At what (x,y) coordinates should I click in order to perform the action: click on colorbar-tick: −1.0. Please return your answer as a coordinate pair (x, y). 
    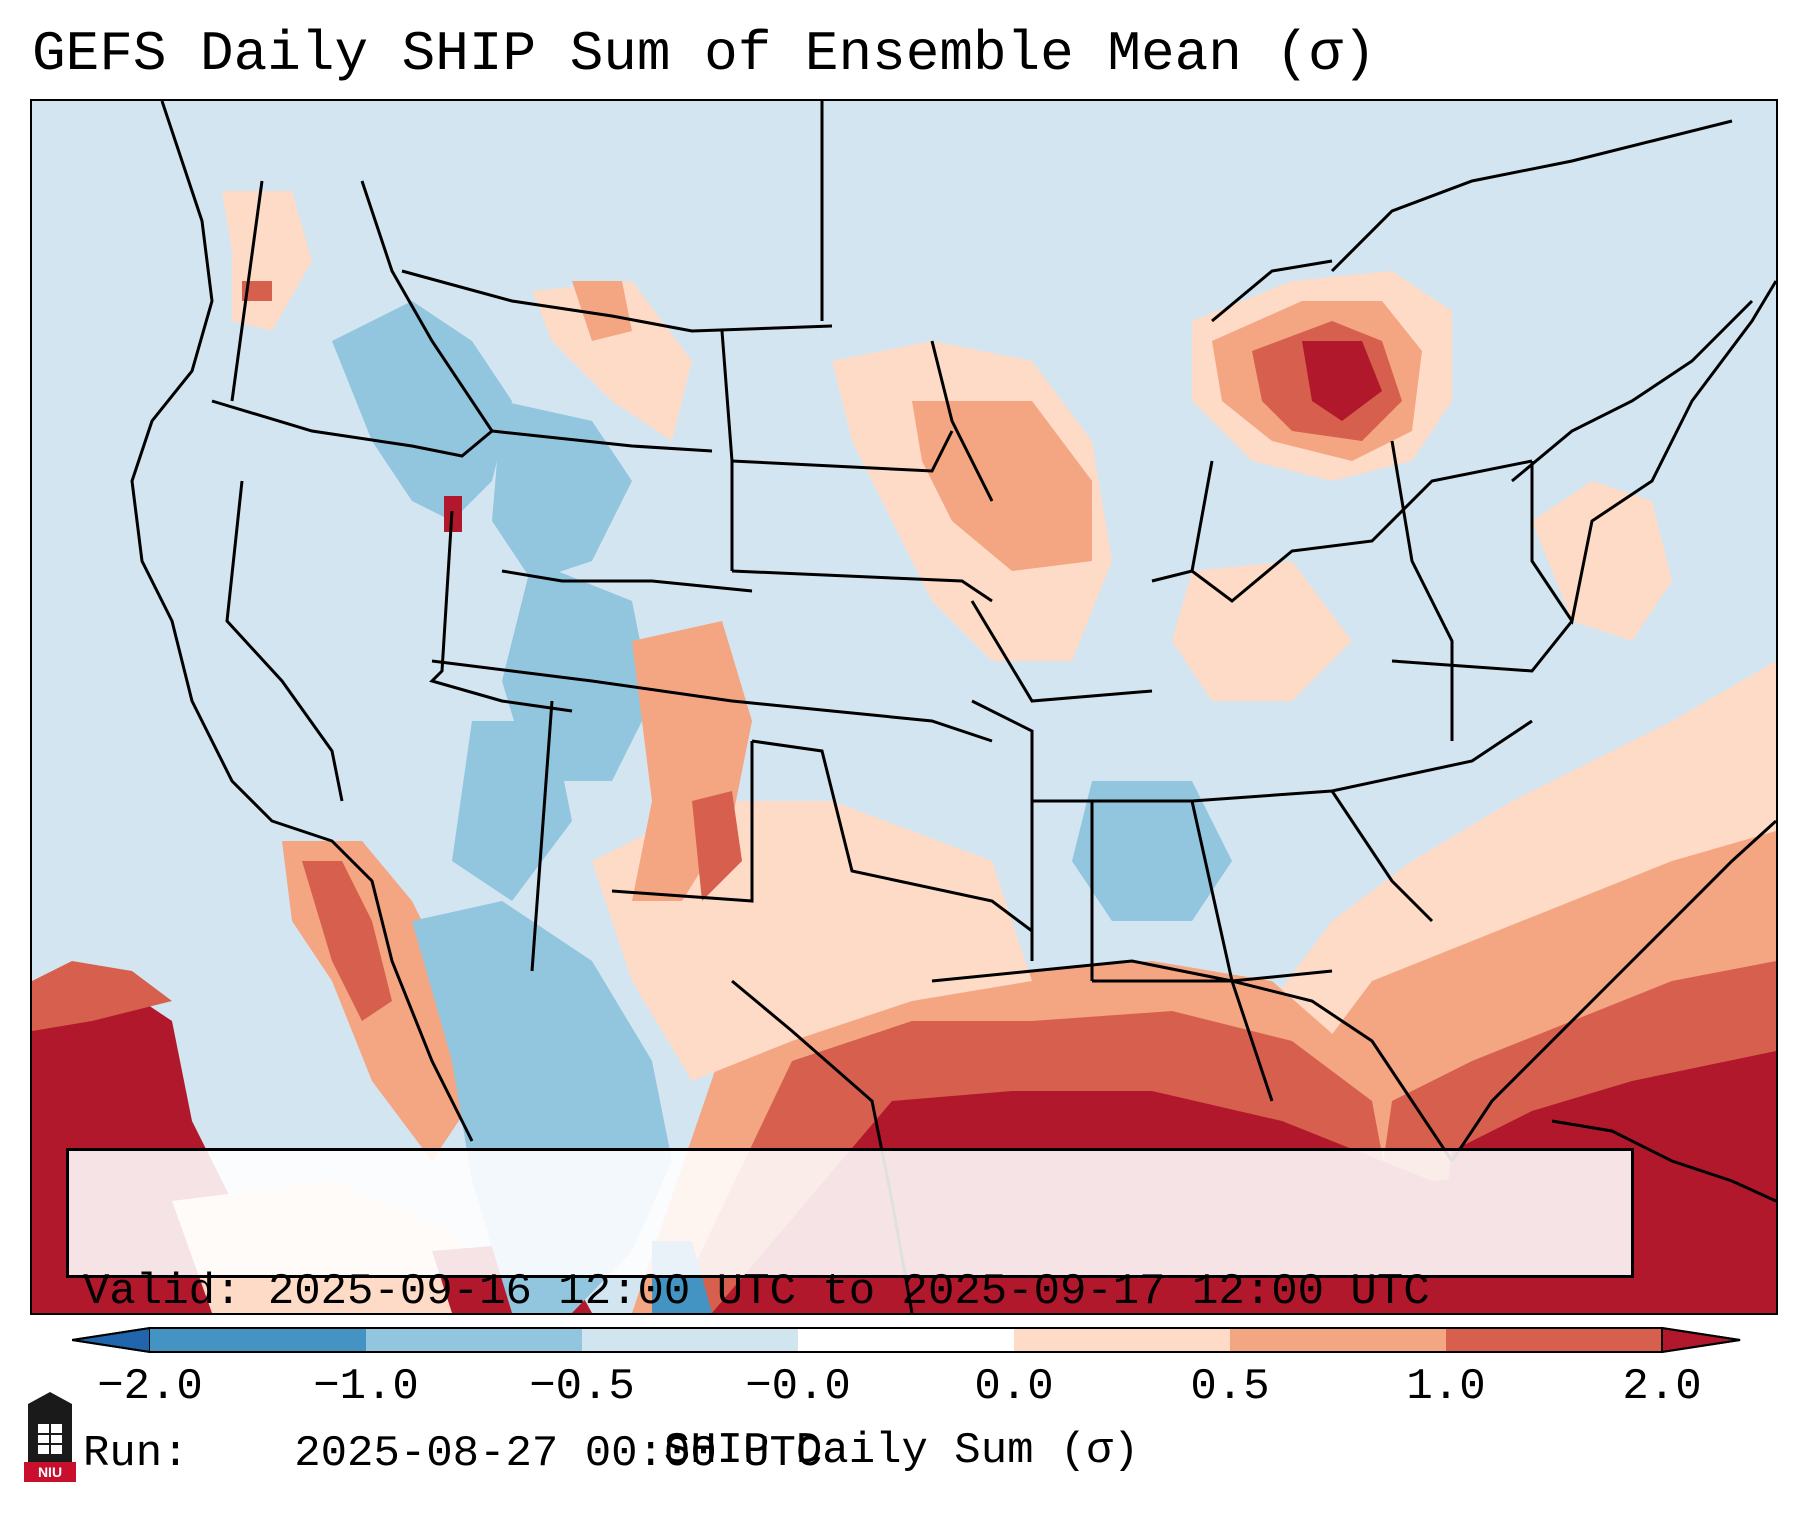
    Looking at the image, I should click on (366, 1387).